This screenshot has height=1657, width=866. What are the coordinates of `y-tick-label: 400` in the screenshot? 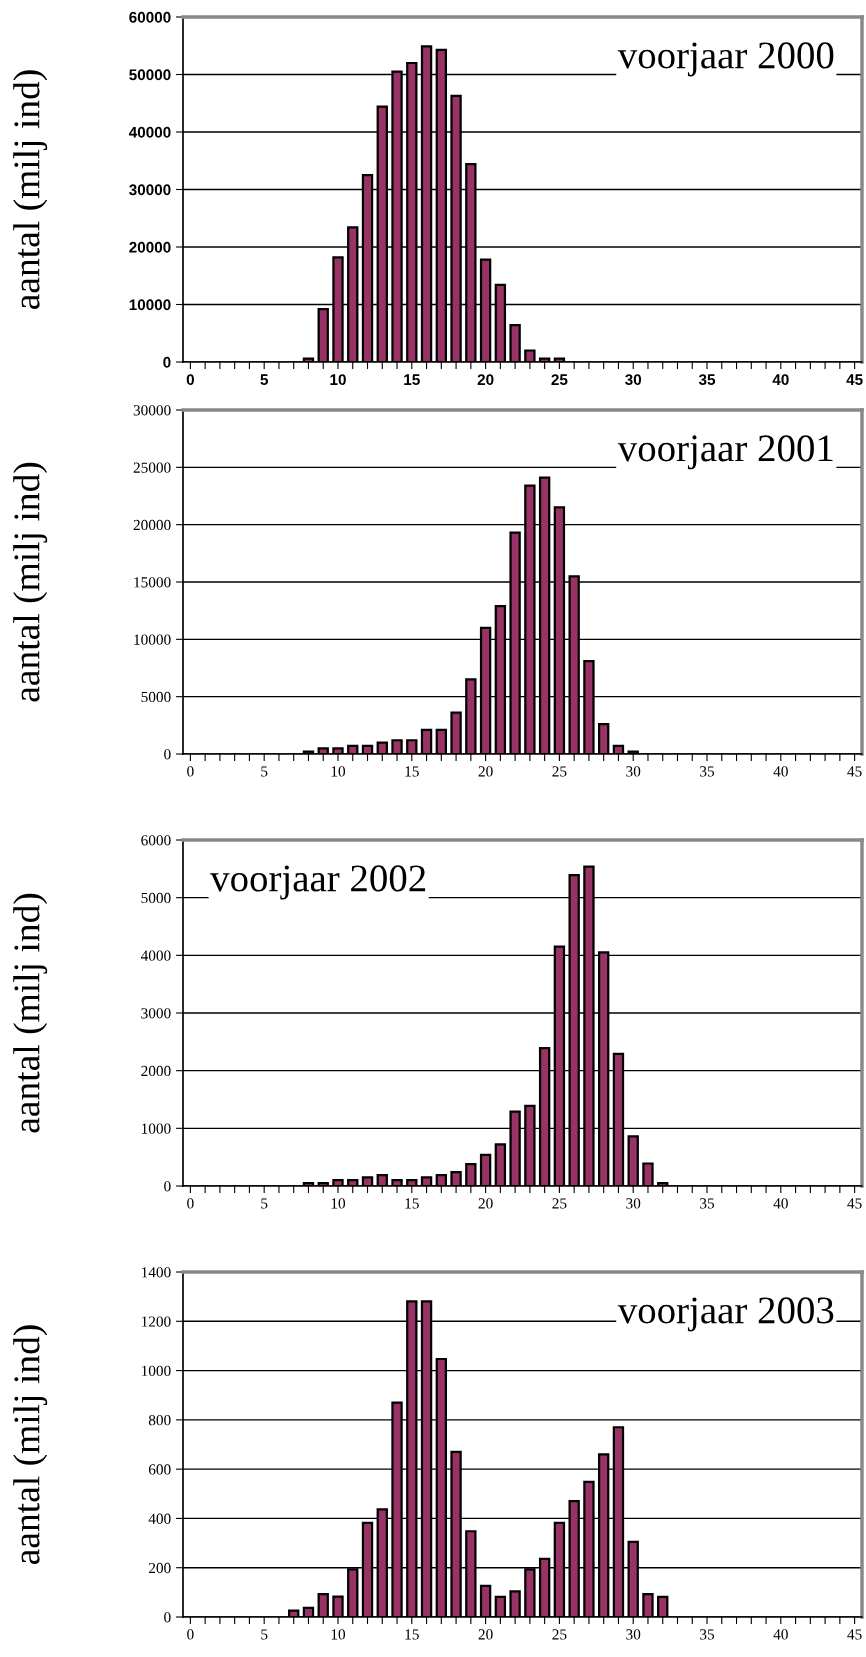 It's located at (159, 1518).